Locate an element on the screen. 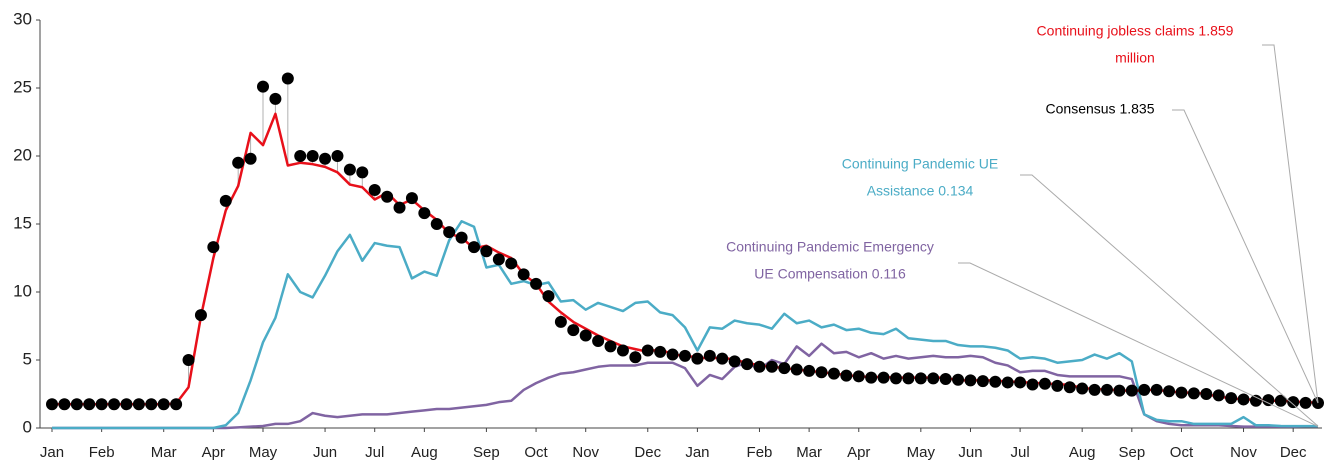 The width and height of the screenshot is (1340, 470). annotation: million is located at coordinates (1135, 58).